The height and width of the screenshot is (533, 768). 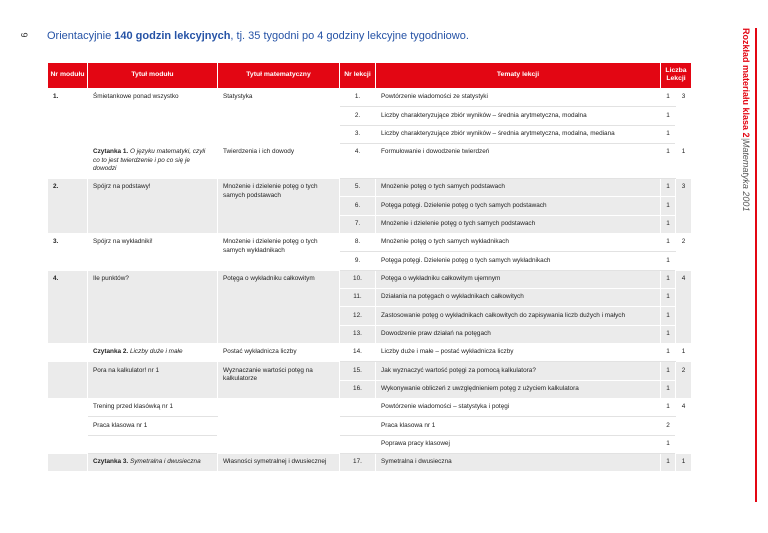 I want to click on module-title-italic: Liczby duże i małe, so click(x=156, y=352).